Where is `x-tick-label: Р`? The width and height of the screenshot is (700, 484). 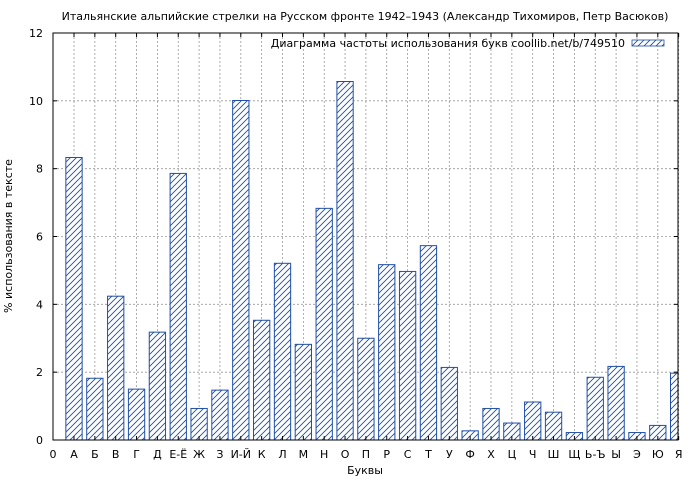 x-tick-label: Р is located at coordinates (386, 454).